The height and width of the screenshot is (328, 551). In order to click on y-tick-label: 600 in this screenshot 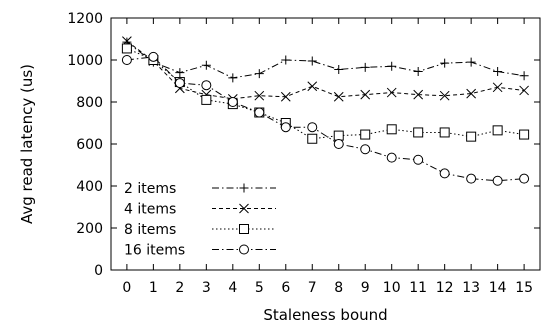, I will do `click(89, 145)`.